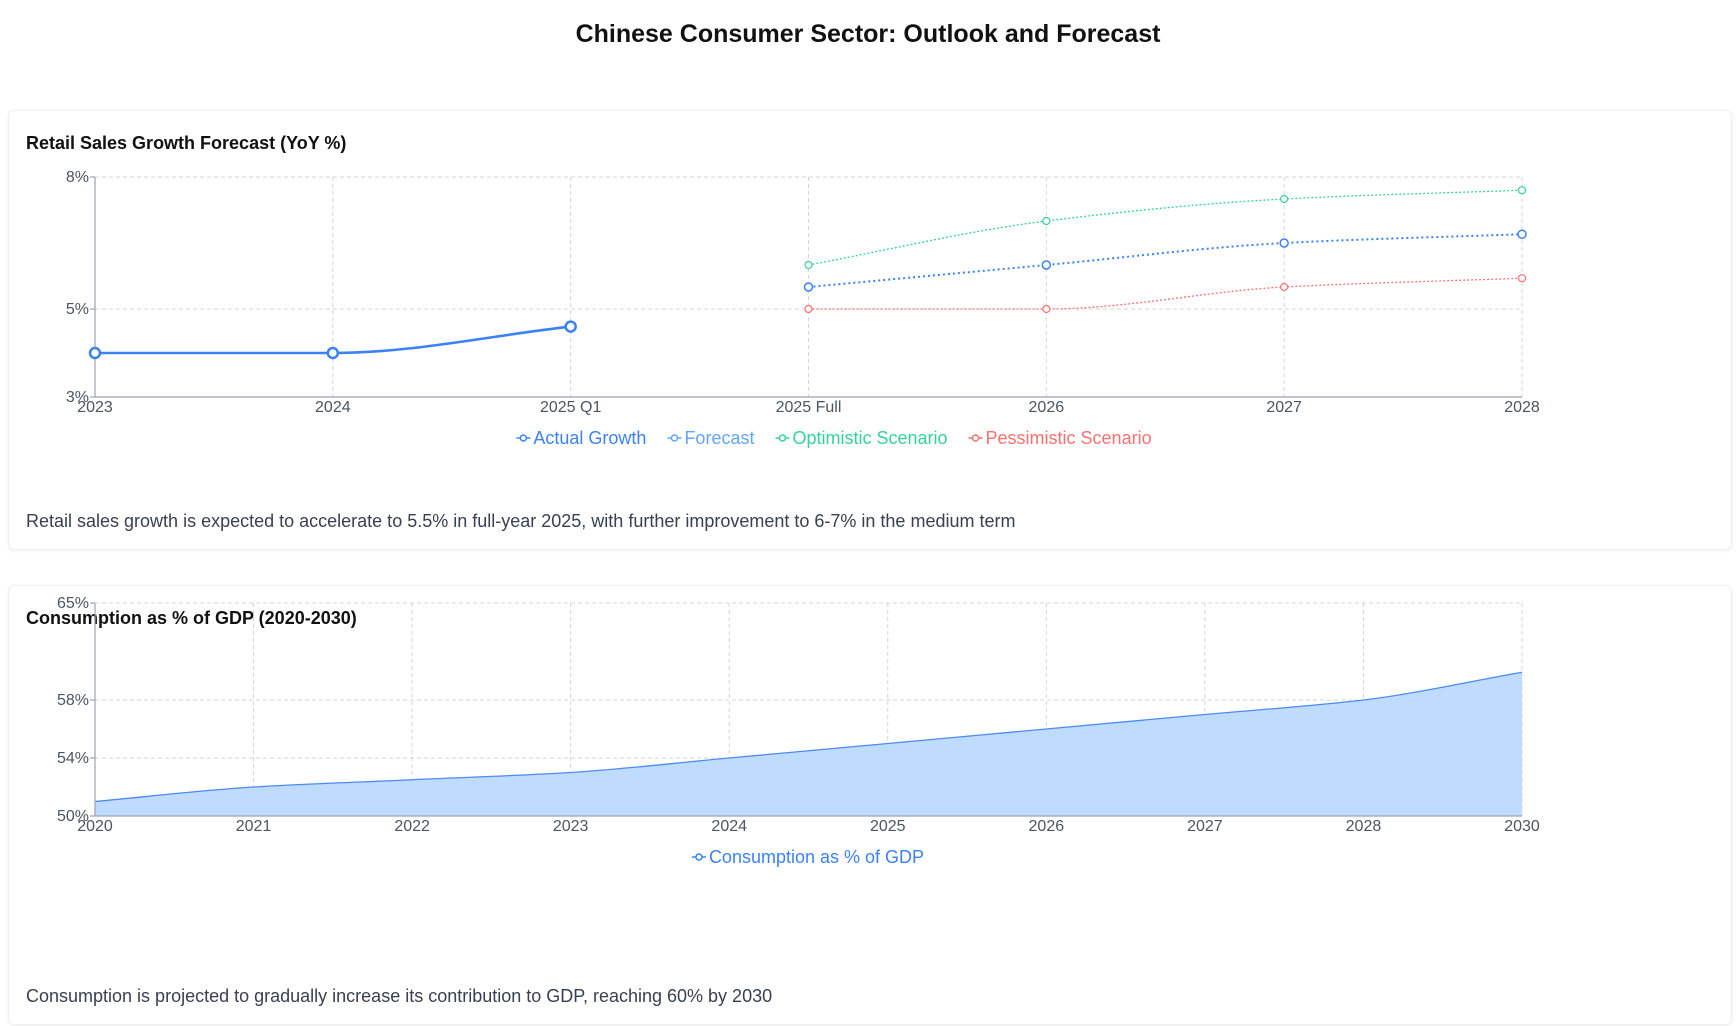 Image resolution: width=1736 pixels, height=1026 pixels. What do you see at coordinates (570, 407) in the screenshot?
I see `x-tick-label: 2025 Q1` at bounding box center [570, 407].